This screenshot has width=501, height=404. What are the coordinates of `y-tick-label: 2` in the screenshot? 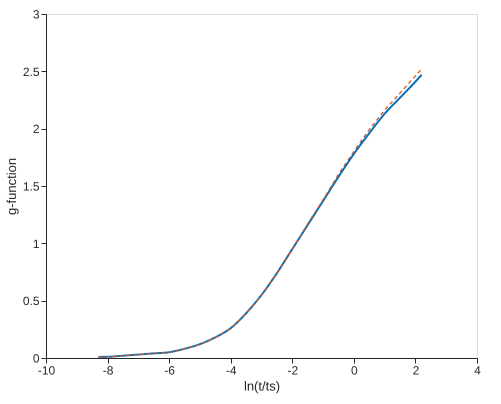 It's located at (36, 129).